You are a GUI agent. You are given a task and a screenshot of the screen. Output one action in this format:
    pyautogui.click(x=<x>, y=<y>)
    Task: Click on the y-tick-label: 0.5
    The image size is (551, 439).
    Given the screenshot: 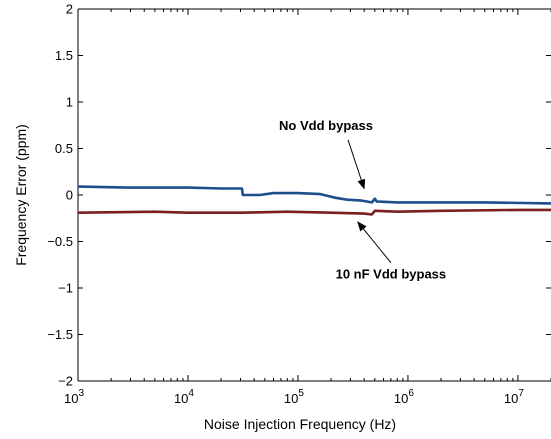 What is the action you would take?
    pyautogui.click(x=64, y=148)
    